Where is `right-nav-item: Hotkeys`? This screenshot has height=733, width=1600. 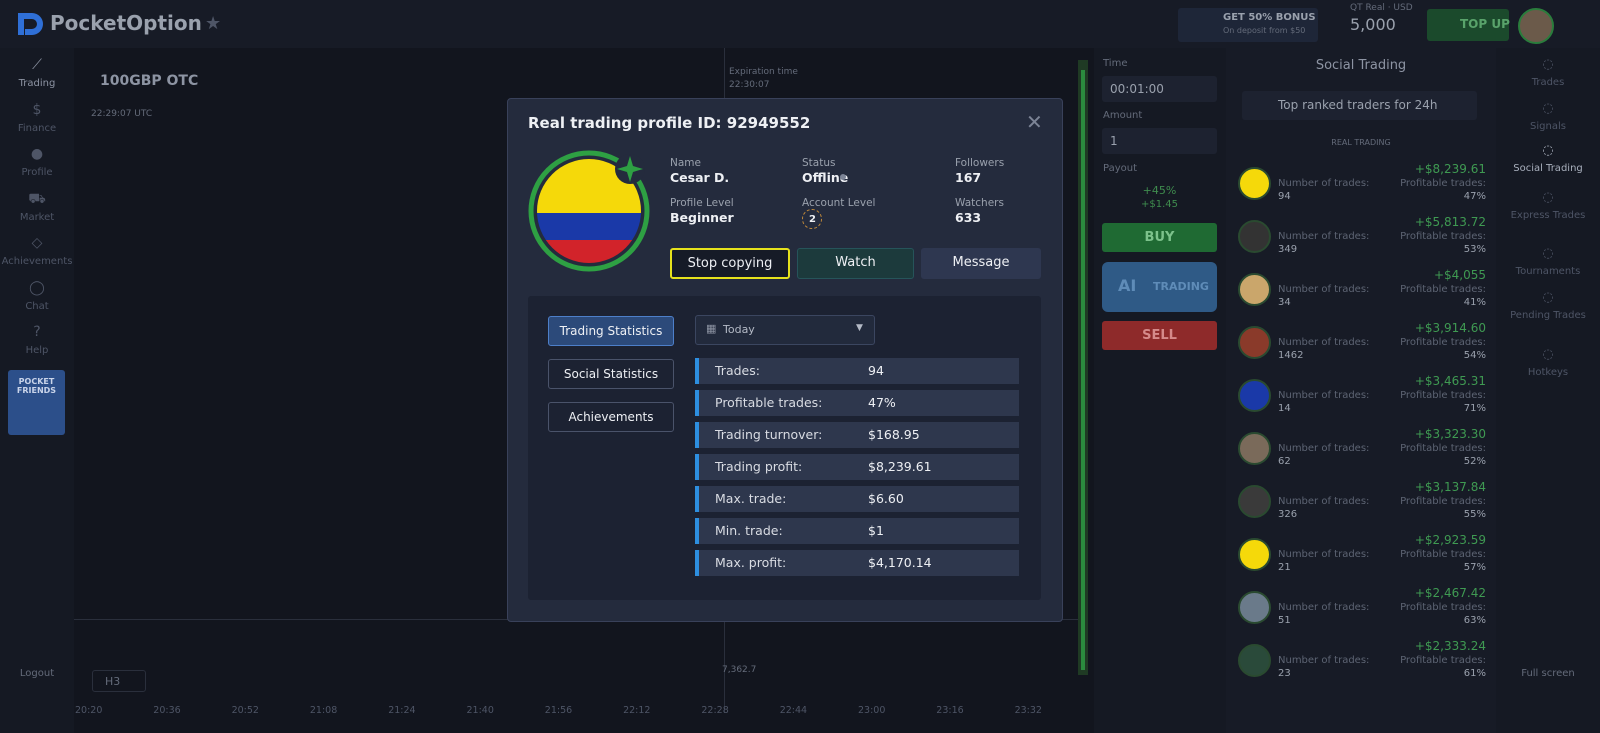
right-nav-item: Hotkeys is located at coordinates (1548, 372).